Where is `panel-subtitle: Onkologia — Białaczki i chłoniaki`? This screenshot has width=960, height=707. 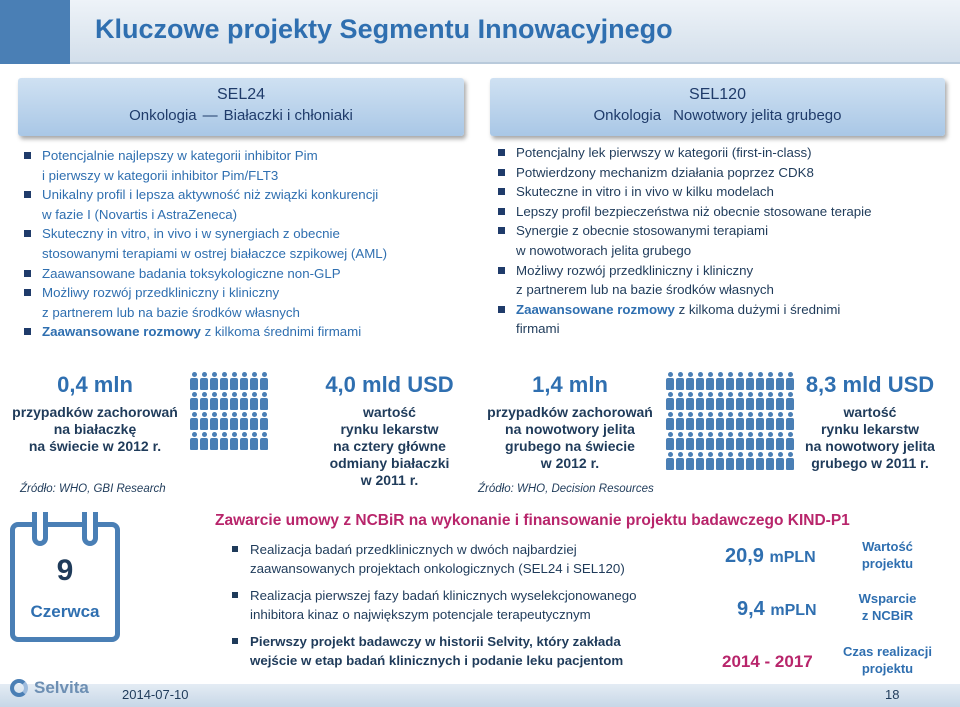
panel-subtitle: Onkologia — Białaczki i chłoniaki is located at coordinates (241, 115).